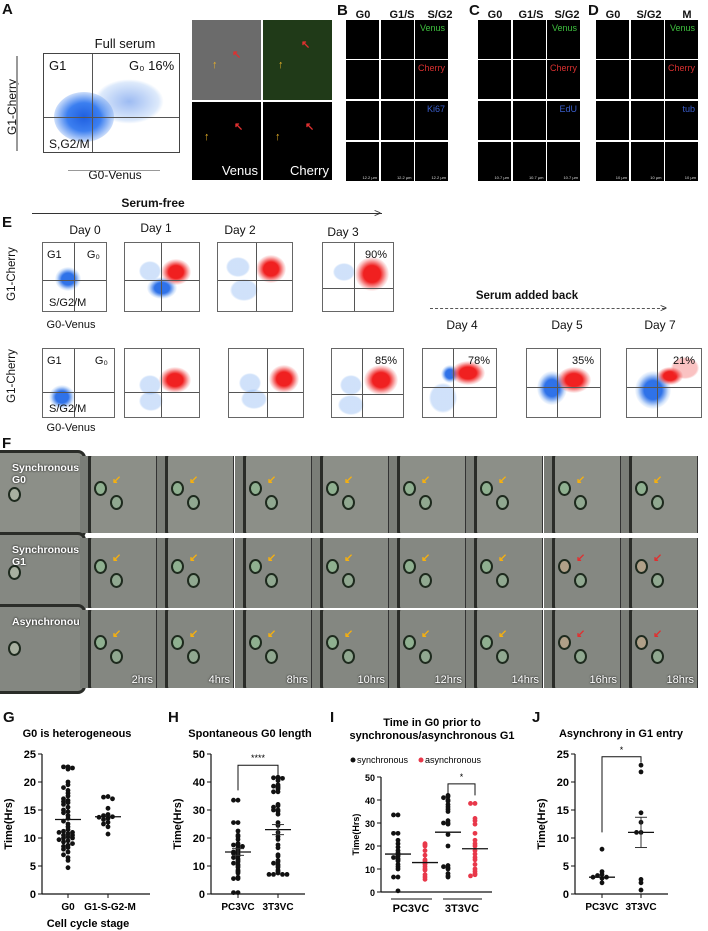 This screenshot has height=931, width=708. Describe the element at coordinates (178, 823) in the screenshot. I see `svg-text: Time(Hrs)` at that location.